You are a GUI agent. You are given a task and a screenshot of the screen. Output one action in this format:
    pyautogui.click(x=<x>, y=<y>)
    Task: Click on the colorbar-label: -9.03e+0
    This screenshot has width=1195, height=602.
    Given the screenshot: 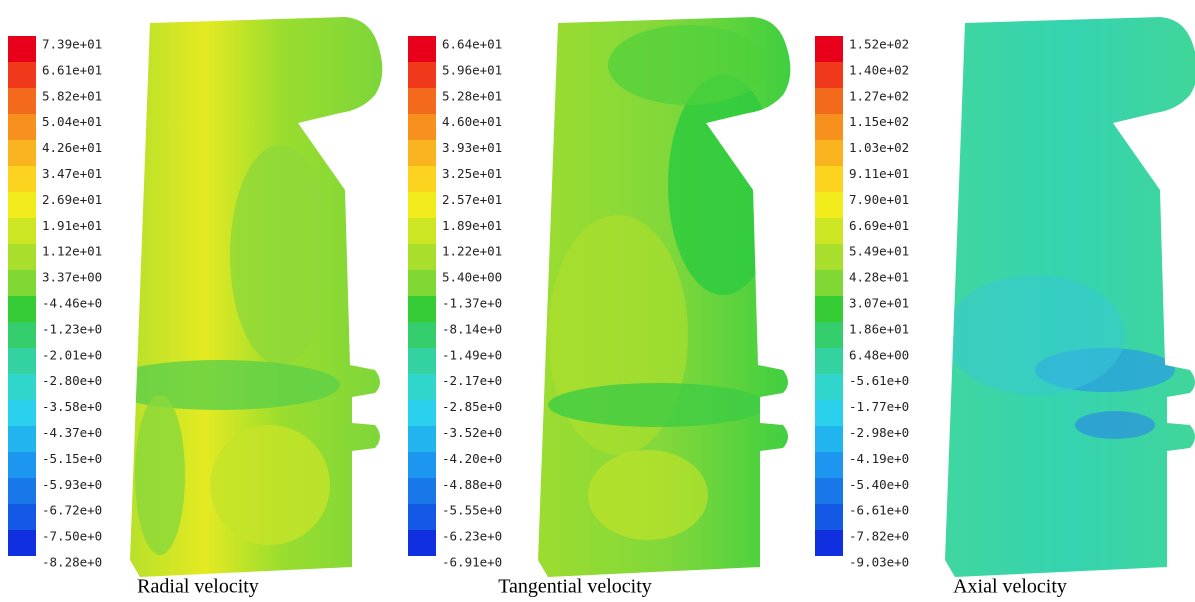 What is the action you would take?
    pyautogui.click(x=879, y=562)
    